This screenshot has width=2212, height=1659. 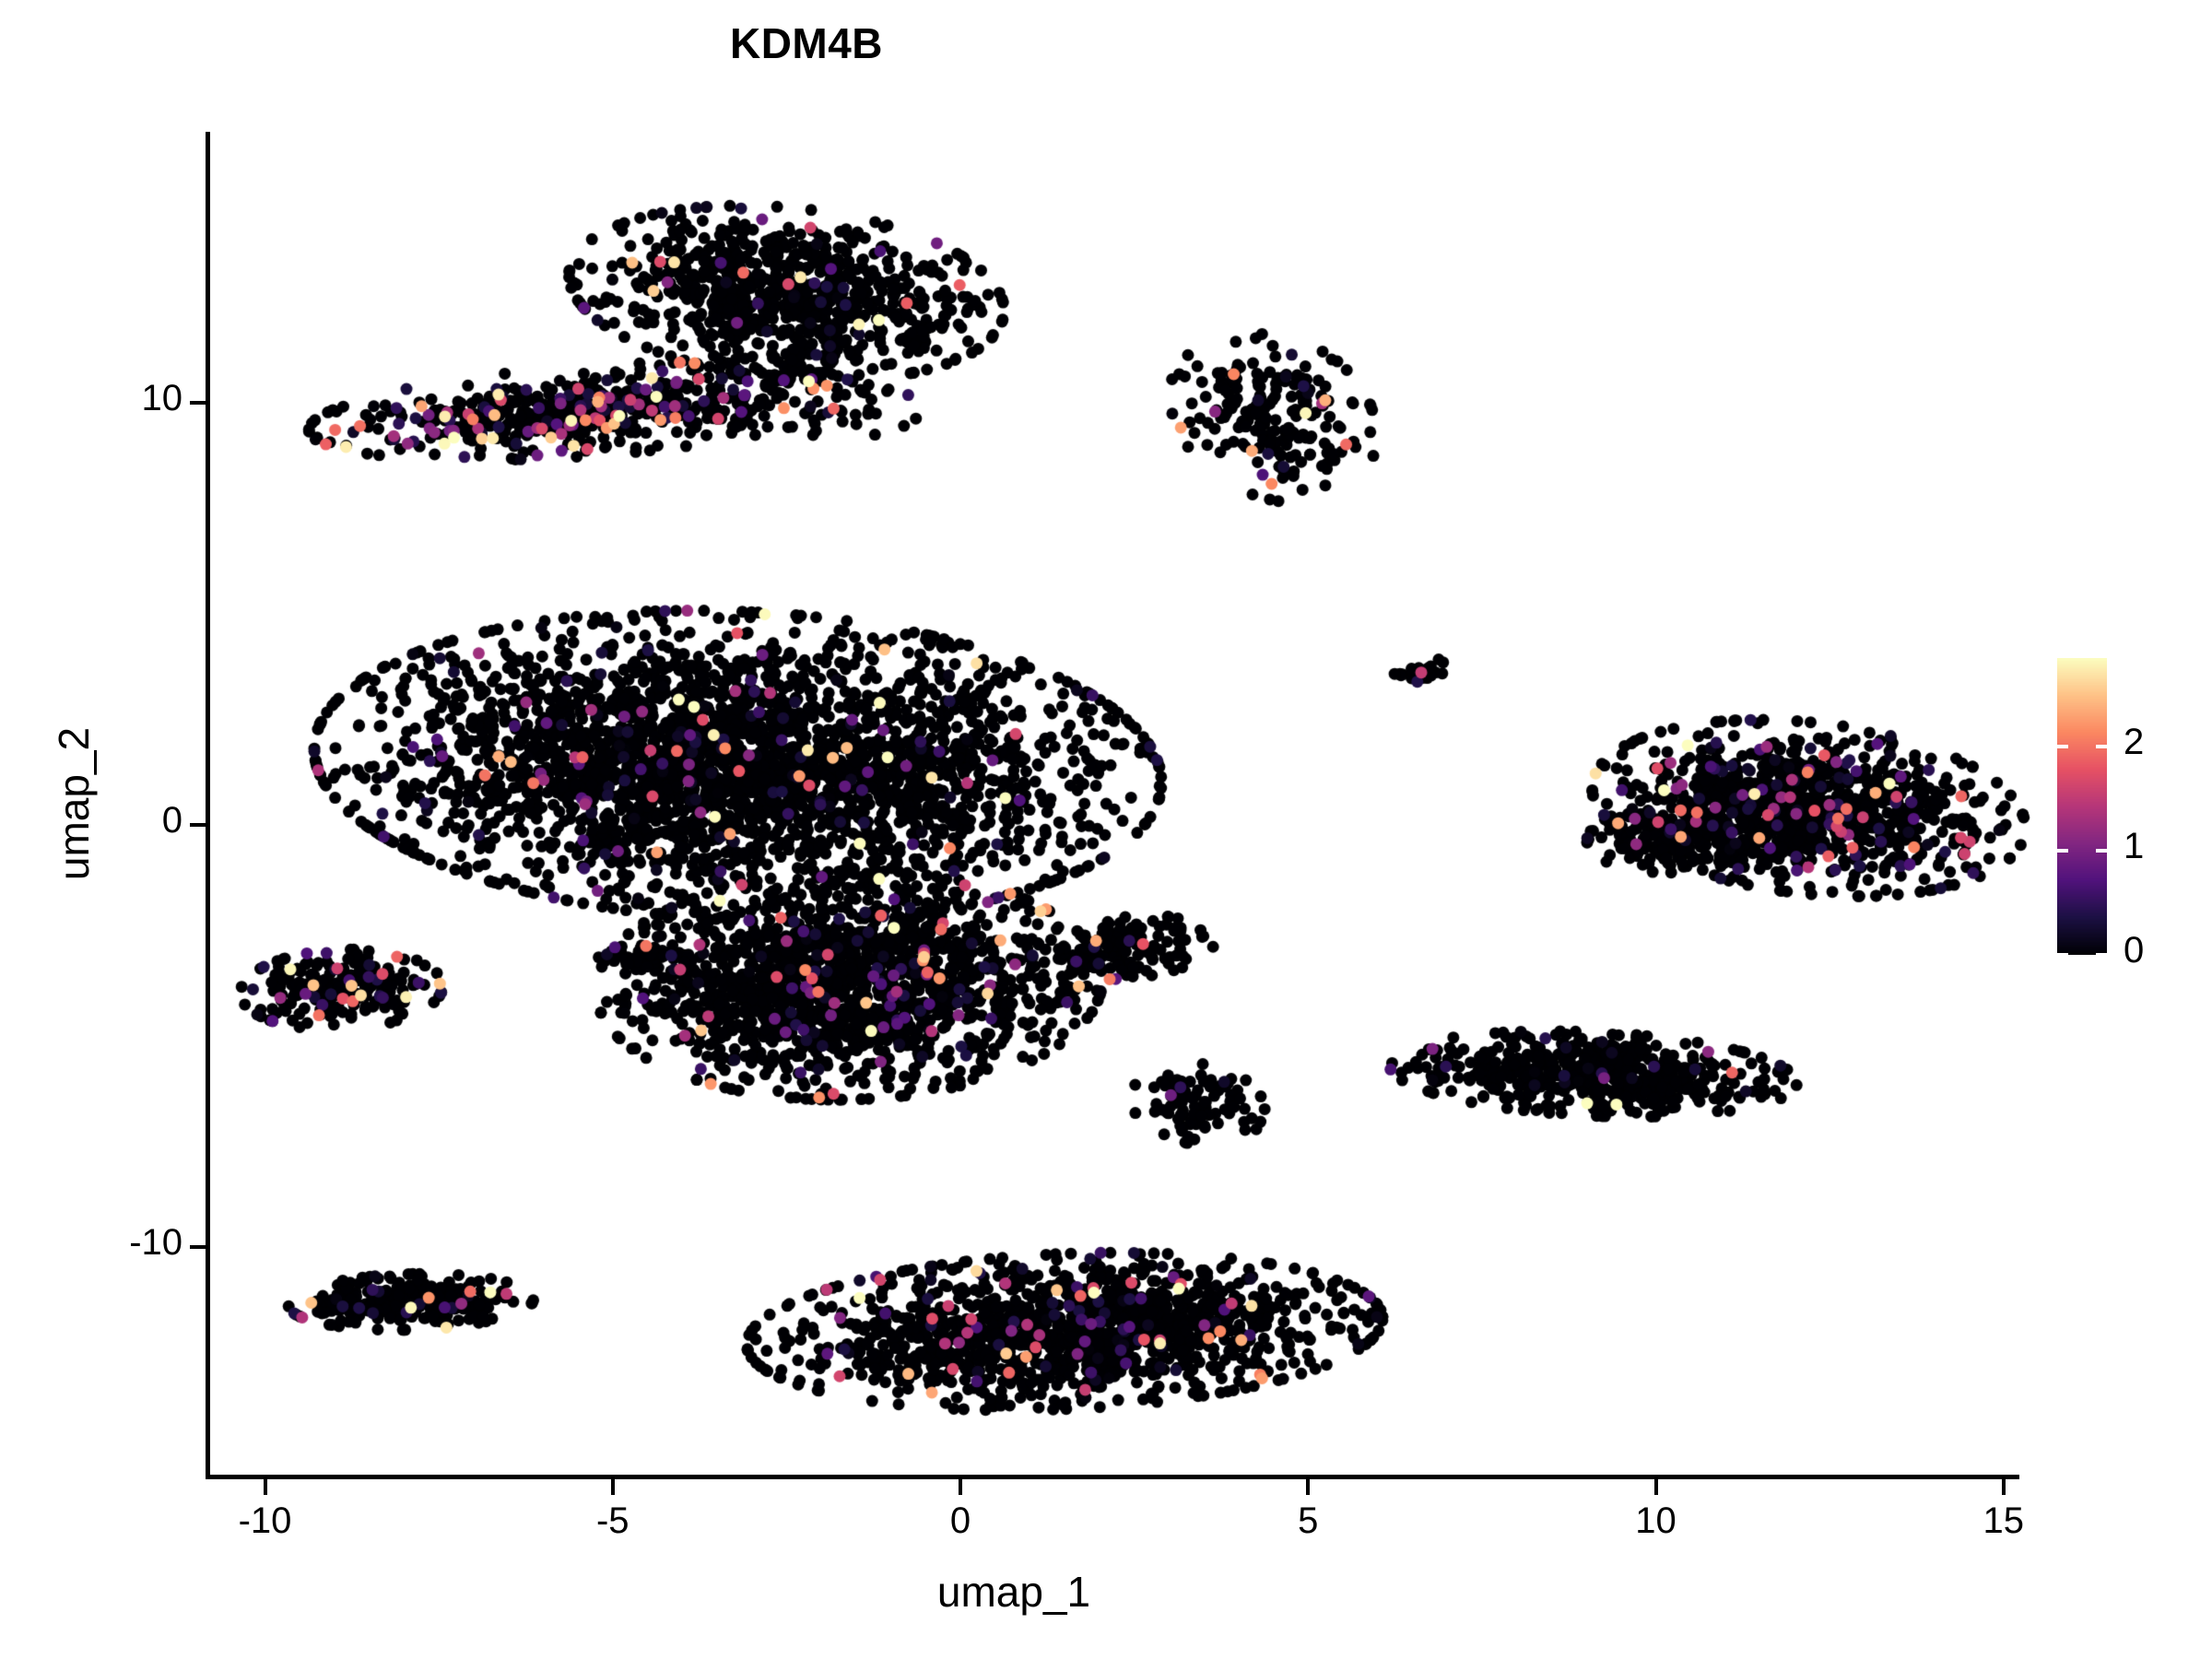 I want to click on x-tick--5, so click(x=612, y=1487).